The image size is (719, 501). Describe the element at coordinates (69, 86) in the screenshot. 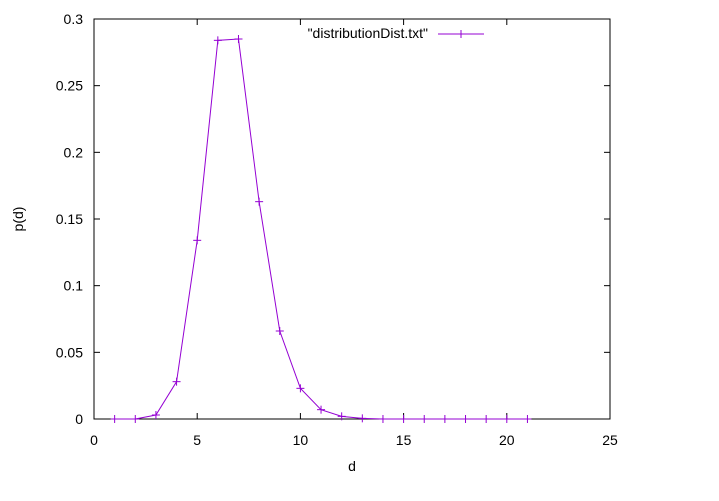

I see `y-tick-label: 0.25` at that location.